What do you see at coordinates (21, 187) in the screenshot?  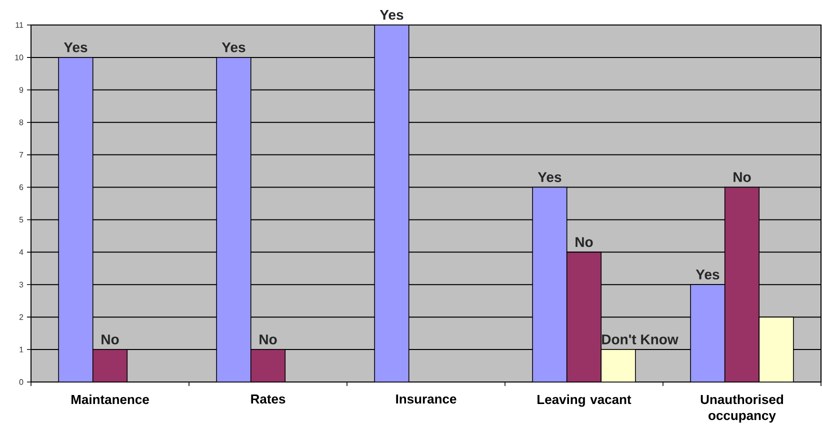 I see `y-tick-label: 6` at bounding box center [21, 187].